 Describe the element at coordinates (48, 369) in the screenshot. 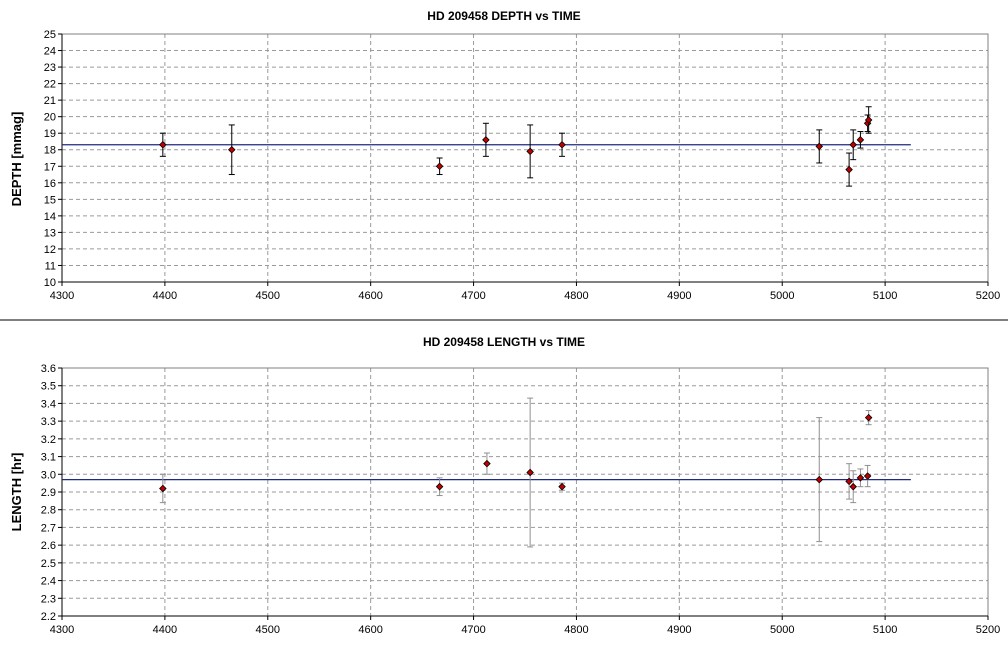

I see `length-y-tick-label: 3.6` at that location.